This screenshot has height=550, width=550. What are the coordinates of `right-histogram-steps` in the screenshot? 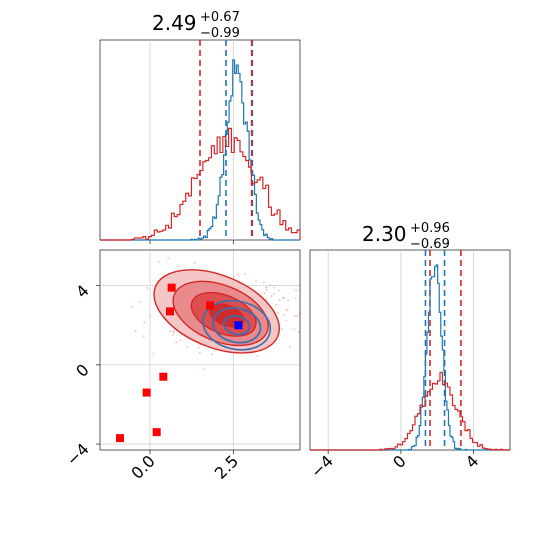 It's located at (410, 357).